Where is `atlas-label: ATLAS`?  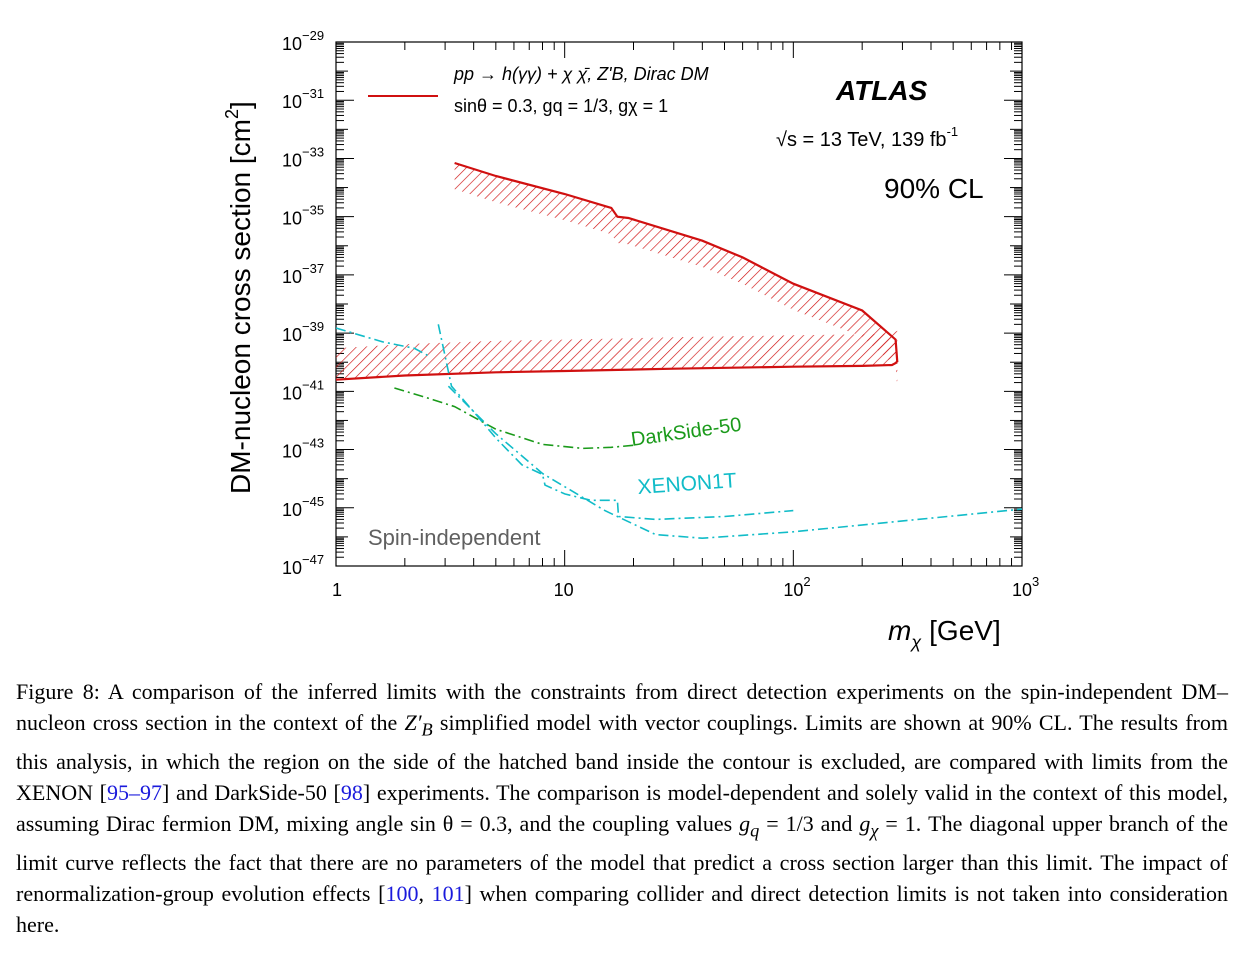 atlas-label: ATLAS is located at coordinates (881, 90).